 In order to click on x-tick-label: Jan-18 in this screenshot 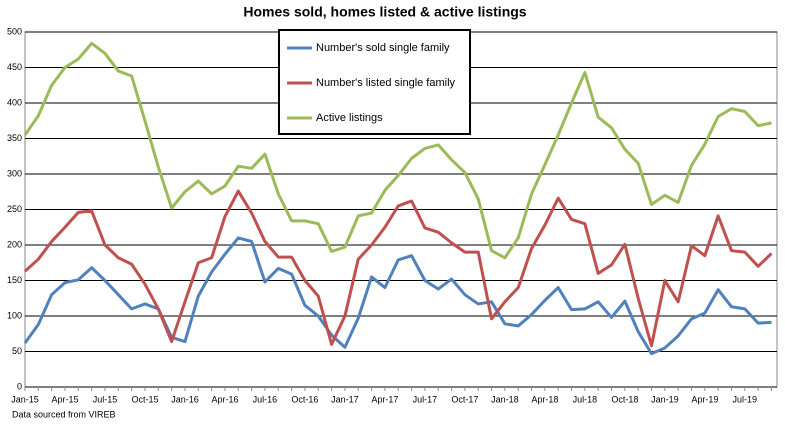, I will do `click(505, 399)`.